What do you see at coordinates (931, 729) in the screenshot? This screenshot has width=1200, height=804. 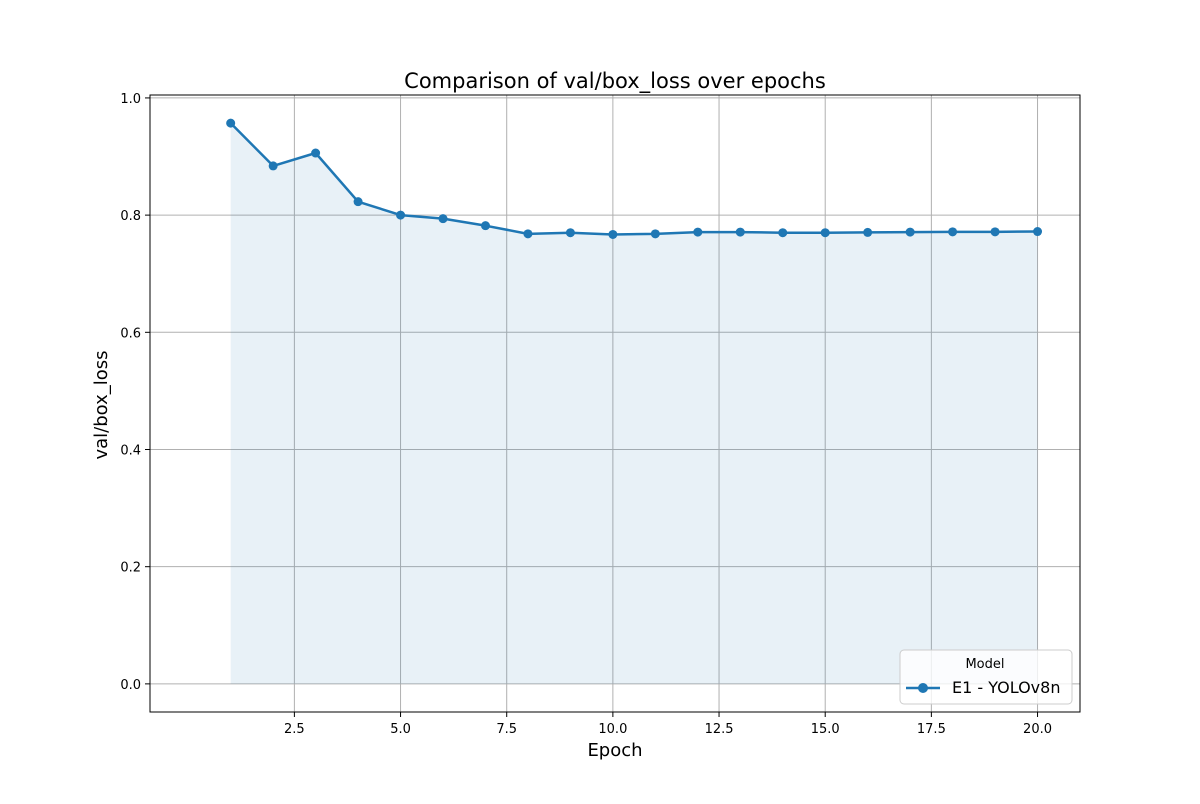 I see `x-tick-label: 17.5` at bounding box center [931, 729].